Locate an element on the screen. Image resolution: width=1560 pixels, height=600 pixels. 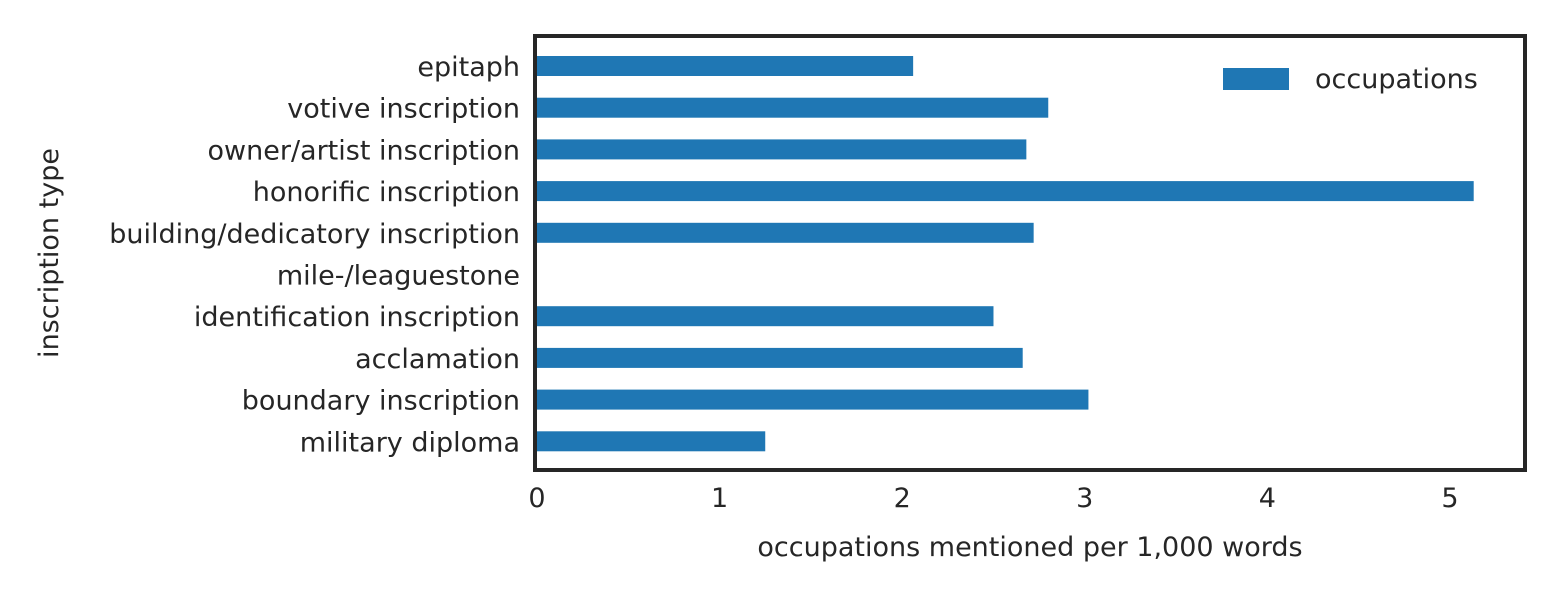
x-tick-label: 0 is located at coordinates (536, 498).